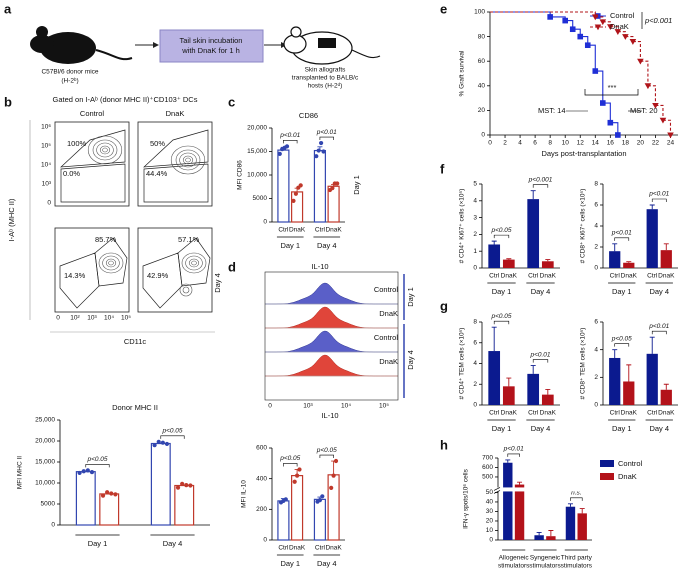  Describe the element at coordinates (583, 364) in the screenshot. I see `y-axis-label: # CD8⁺ TEM cells (×10⁵)` at that location.